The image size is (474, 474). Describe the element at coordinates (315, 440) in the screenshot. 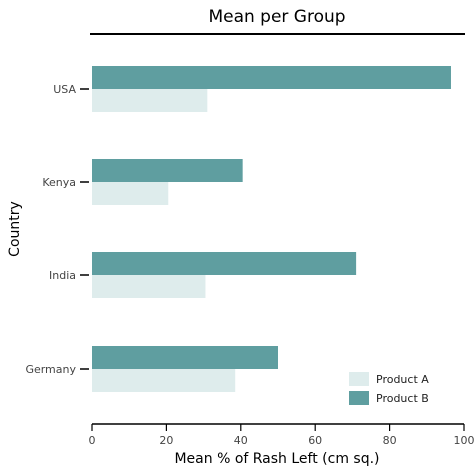

I see `x-tick-label-60: 60` at that location.